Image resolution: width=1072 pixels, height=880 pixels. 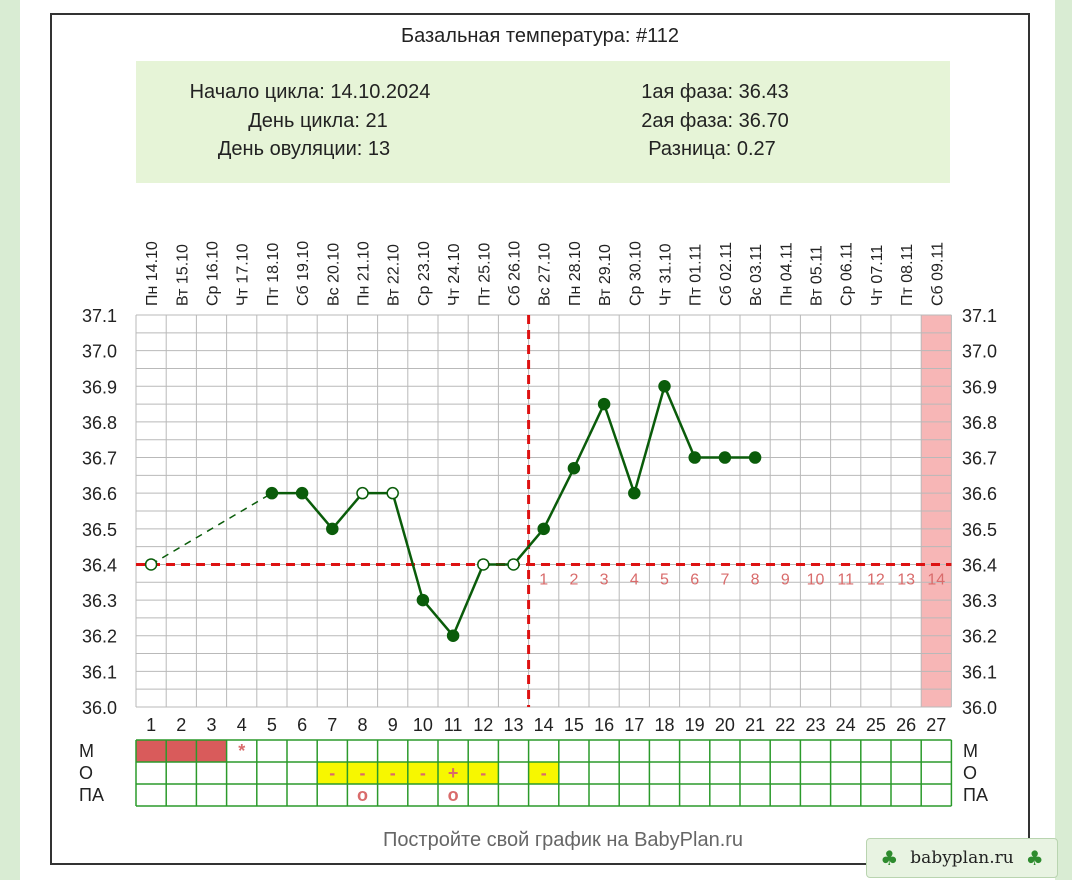 What do you see at coordinates (714, 92) in the screenshot?
I see `phase1-avg-text: 1ая фаза: 36.43` at bounding box center [714, 92].